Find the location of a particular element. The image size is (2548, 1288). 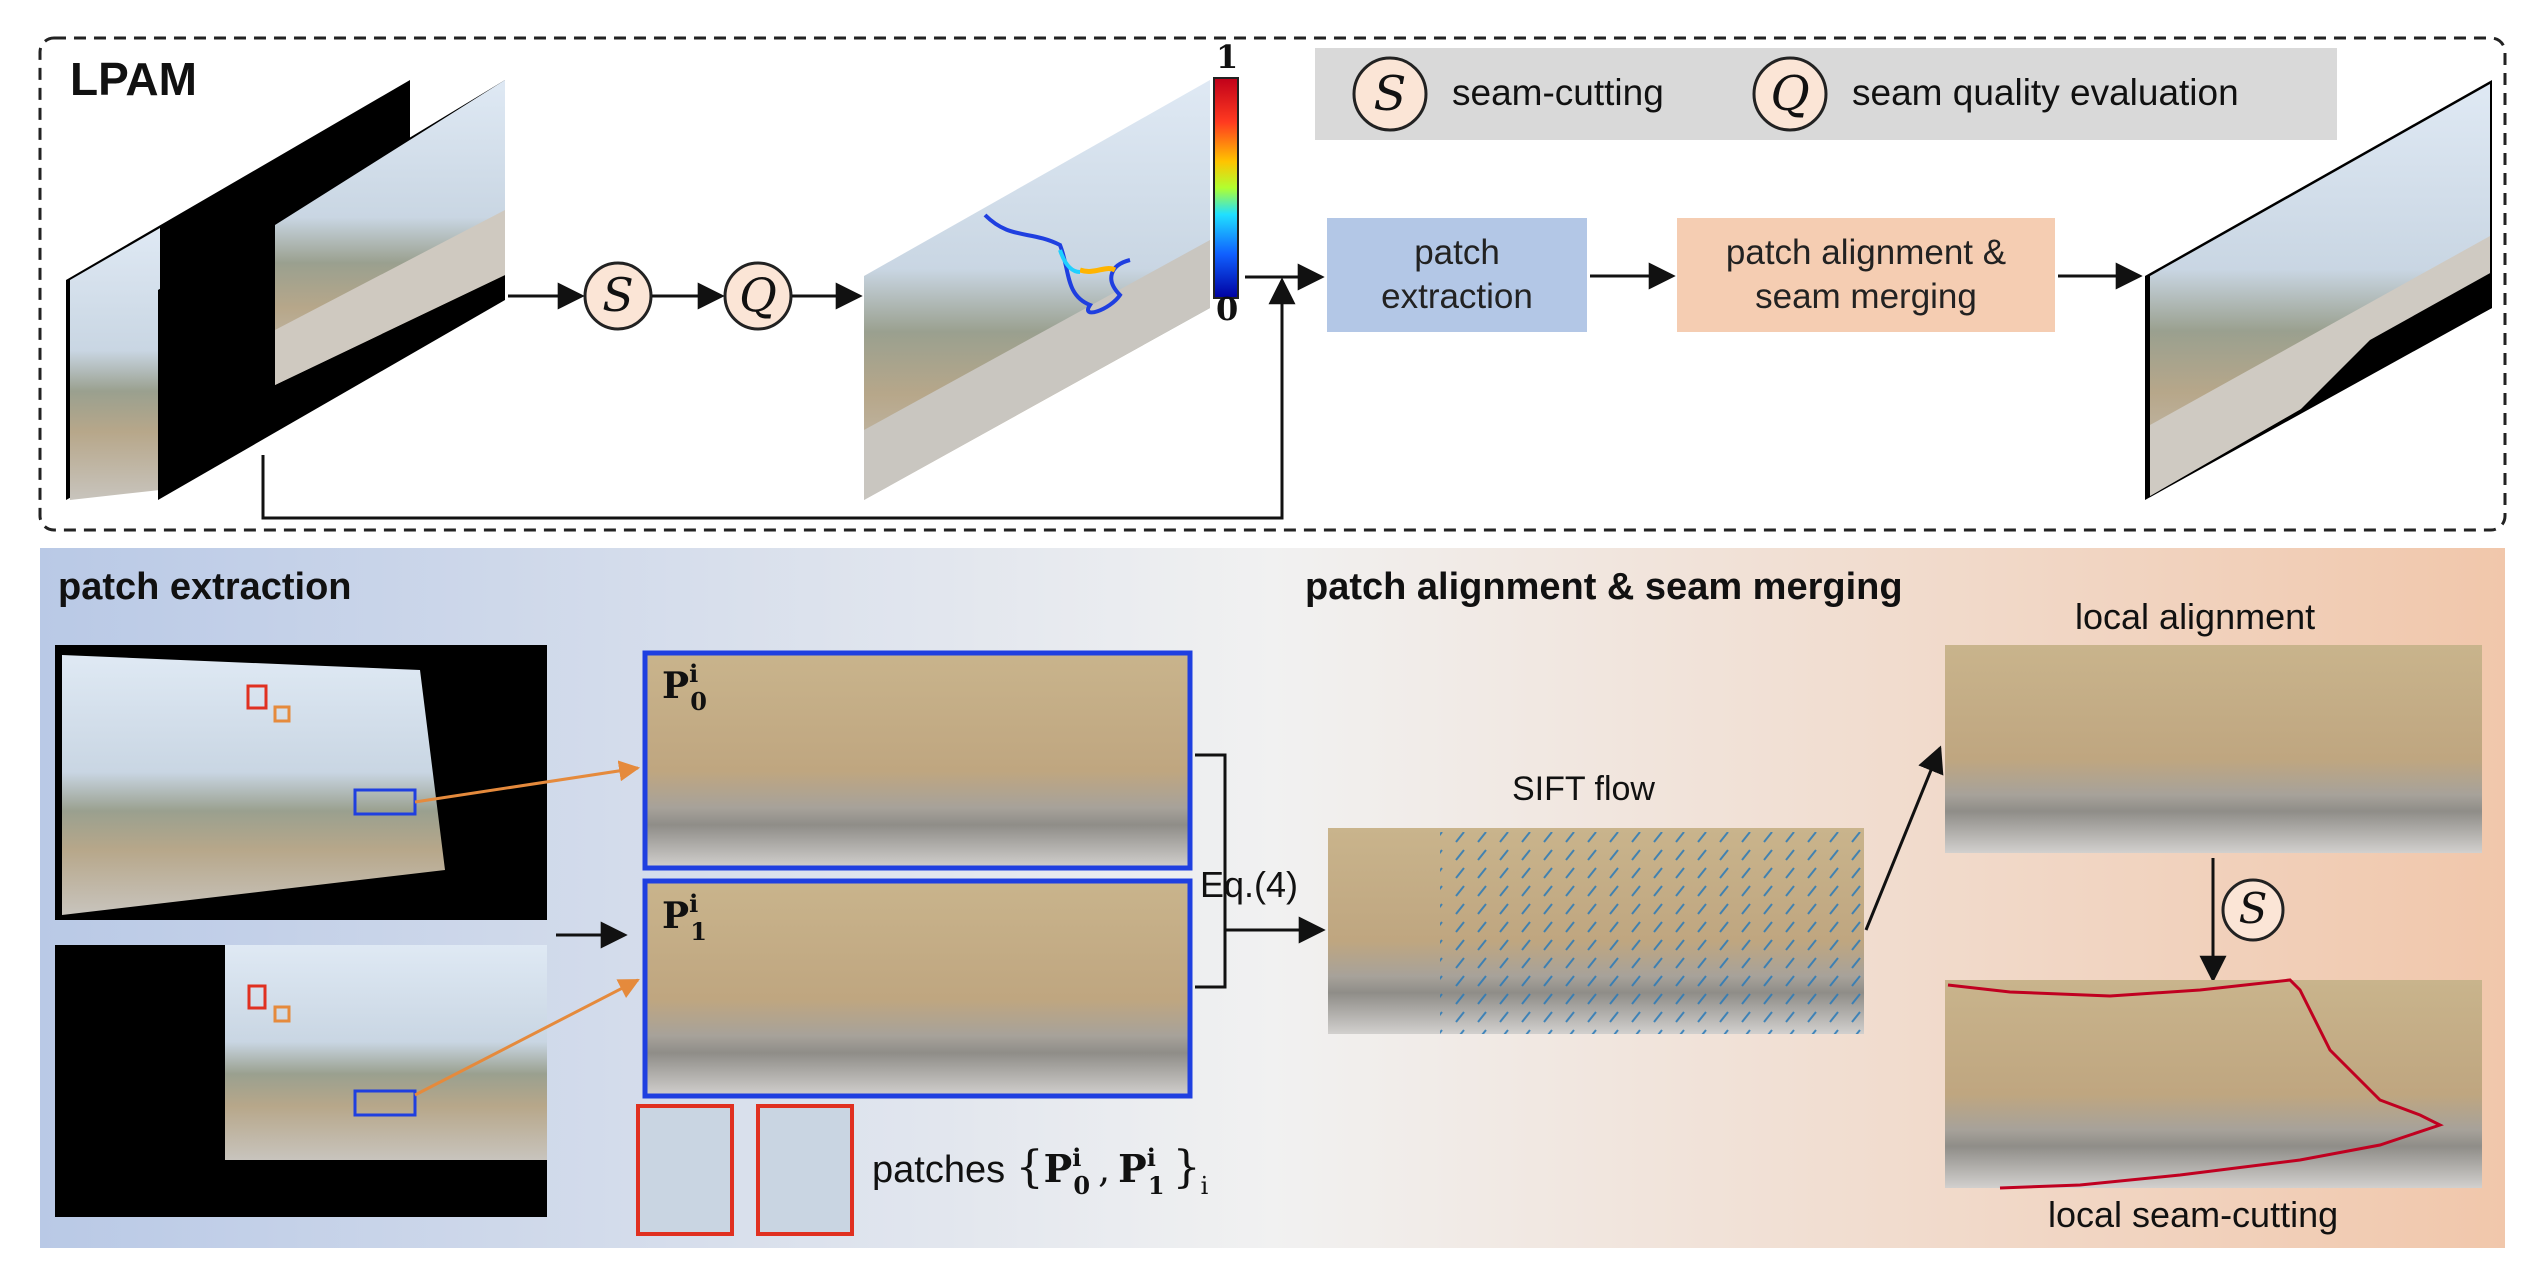

colorbar-max-label: 1 is located at coordinates (1227, 57).